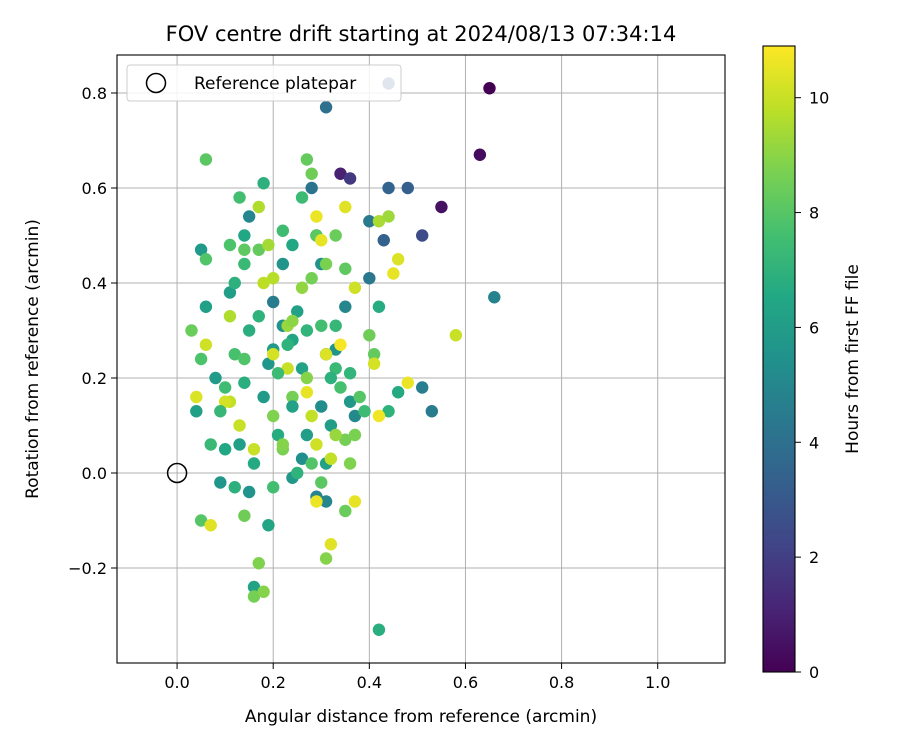 The height and width of the screenshot is (750, 900). I want to click on legend-box, so click(264, 83).